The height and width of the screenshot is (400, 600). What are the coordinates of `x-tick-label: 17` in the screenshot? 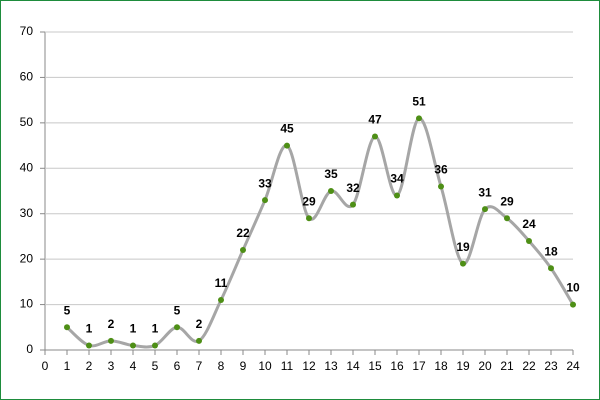 It's located at (419, 366).